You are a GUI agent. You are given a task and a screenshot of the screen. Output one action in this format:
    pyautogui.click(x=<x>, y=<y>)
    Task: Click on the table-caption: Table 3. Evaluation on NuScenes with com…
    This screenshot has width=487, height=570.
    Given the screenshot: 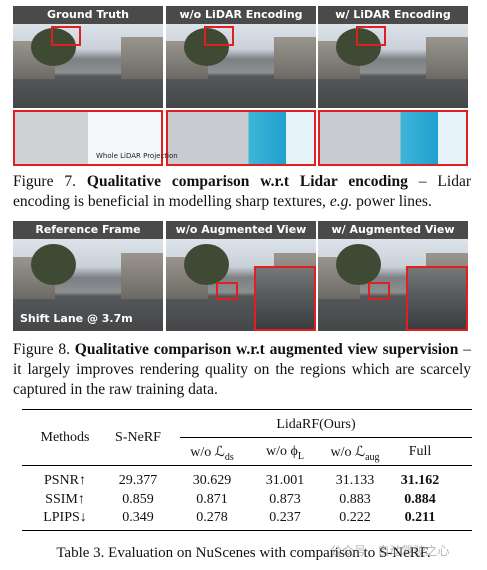 What is the action you would take?
    pyautogui.click(x=243, y=553)
    